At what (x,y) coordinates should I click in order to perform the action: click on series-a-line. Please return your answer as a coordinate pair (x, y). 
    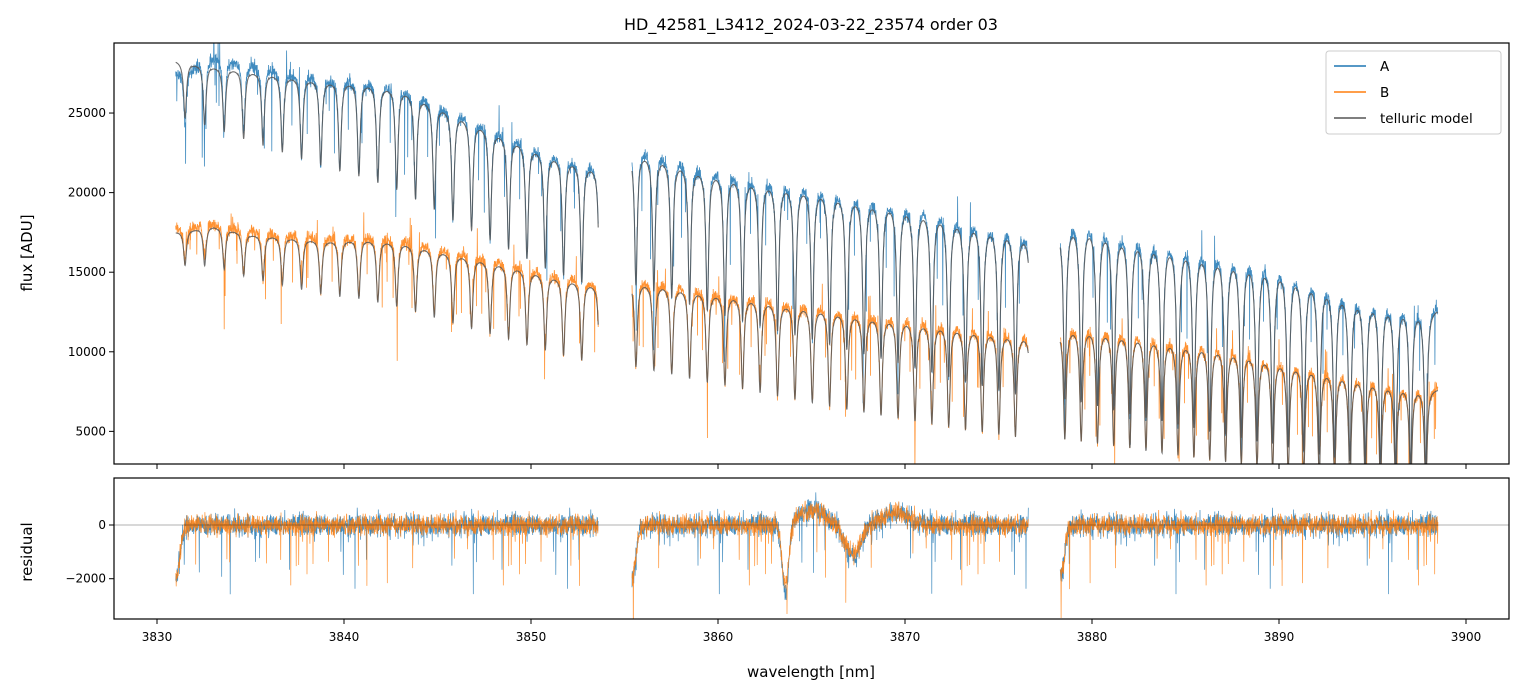
    Looking at the image, I should click on (1249, 346).